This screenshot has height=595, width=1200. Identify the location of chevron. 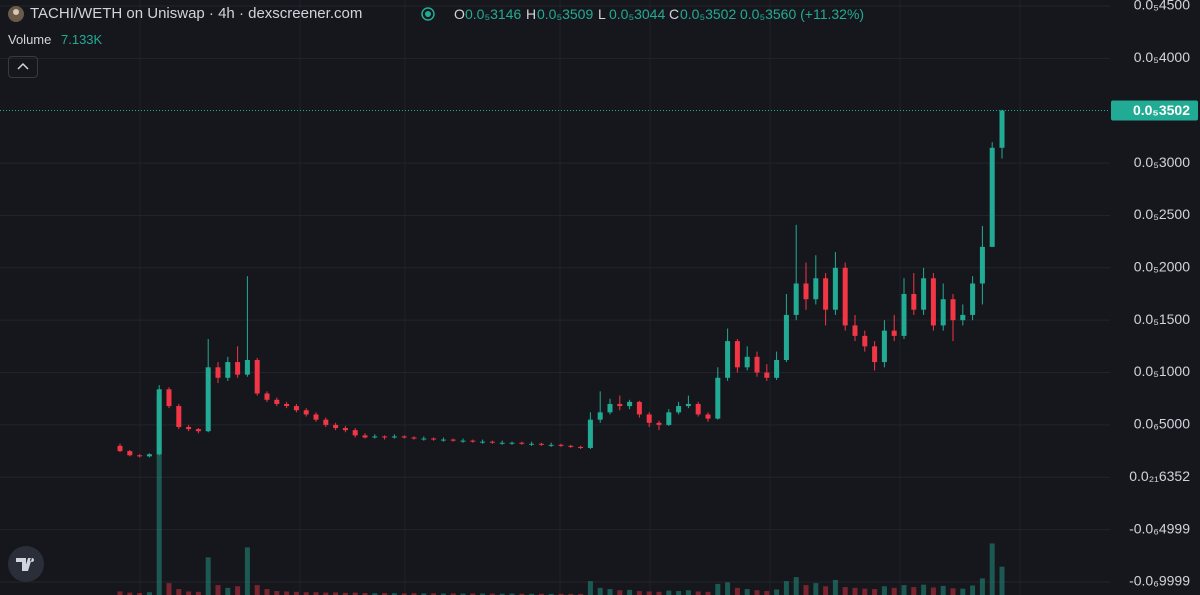
(23, 66).